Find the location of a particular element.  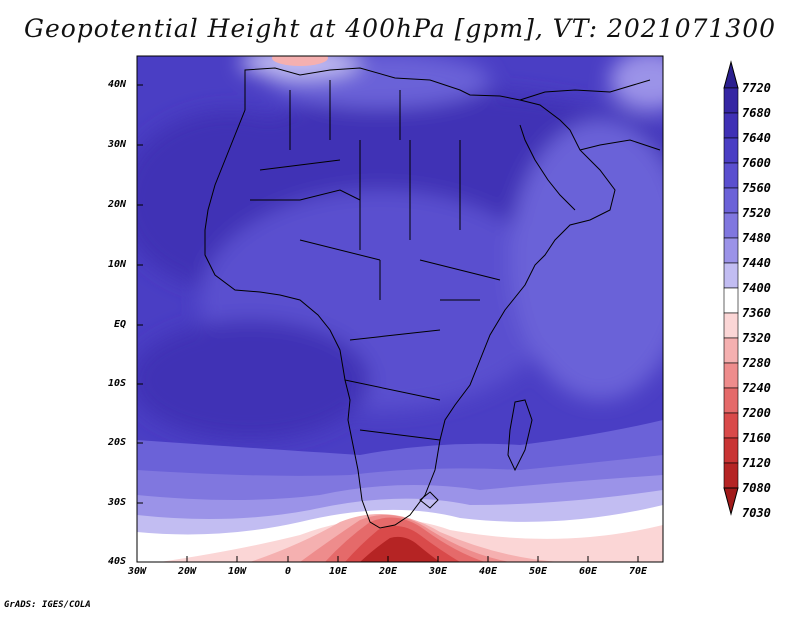

lon-label: 30W is located at coordinates (137, 571).